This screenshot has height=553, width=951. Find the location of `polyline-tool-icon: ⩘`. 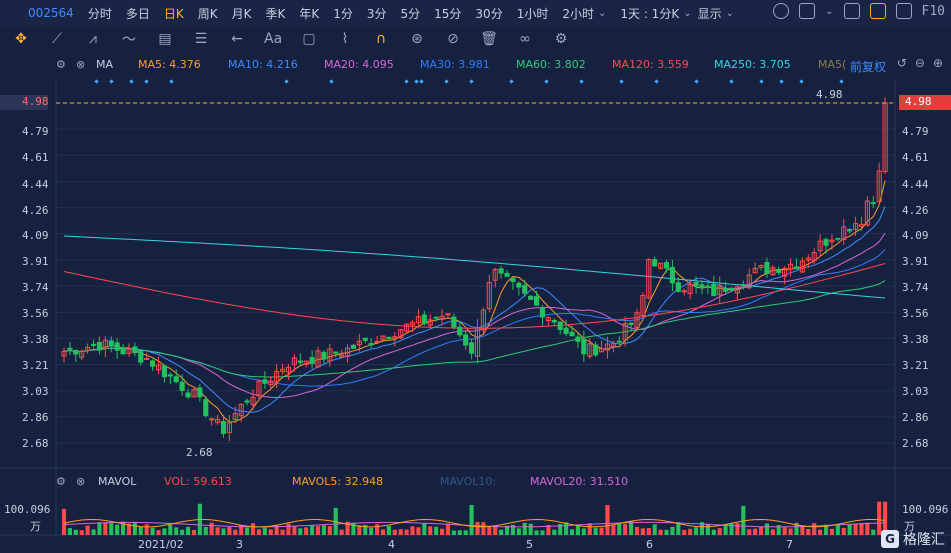

polyline-tool-icon: ⩘ is located at coordinates (93, 39).